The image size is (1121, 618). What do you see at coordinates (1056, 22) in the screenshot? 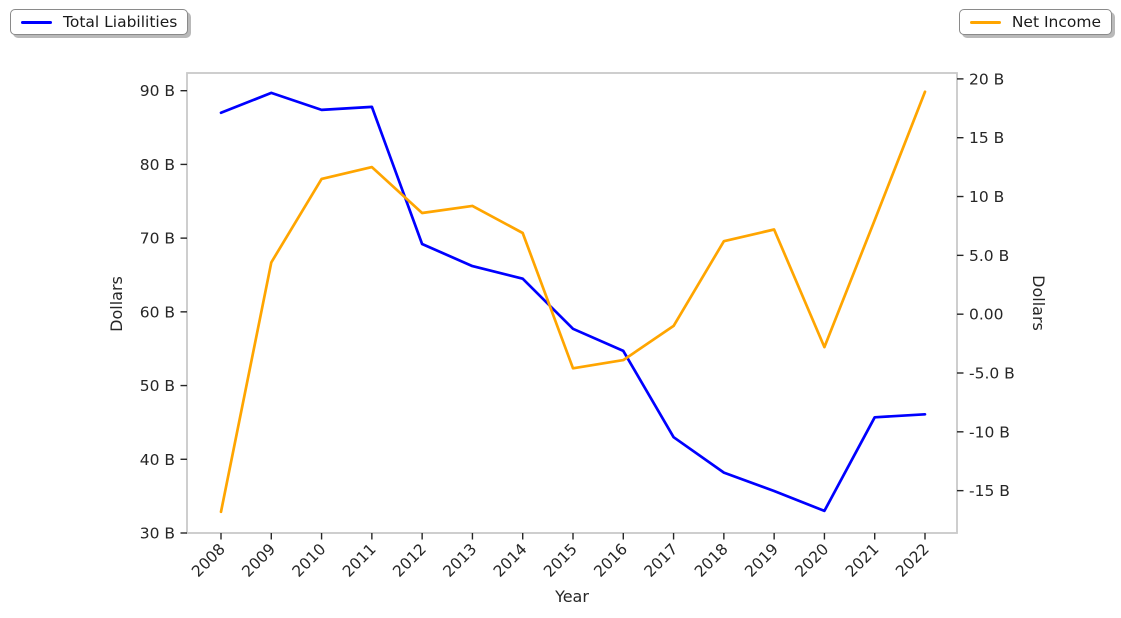
I see `legend-net-income-label: Net Income` at bounding box center [1056, 22].